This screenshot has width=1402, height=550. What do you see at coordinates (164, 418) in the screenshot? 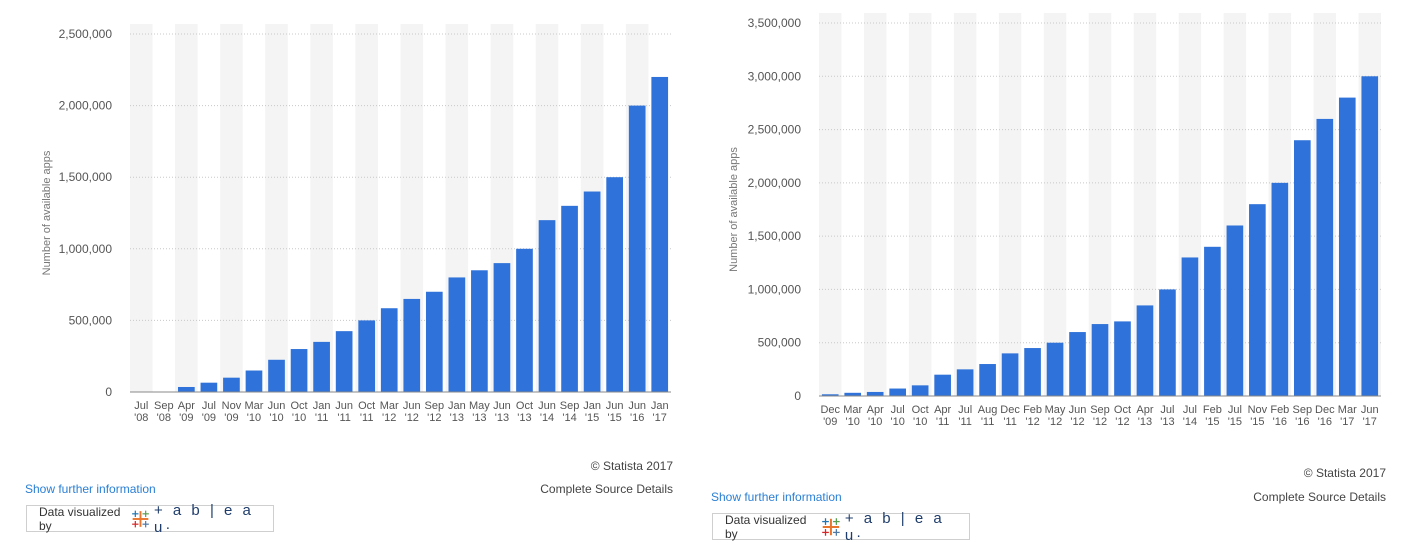
I see `x-tick-label-year: '08` at bounding box center [164, 418].